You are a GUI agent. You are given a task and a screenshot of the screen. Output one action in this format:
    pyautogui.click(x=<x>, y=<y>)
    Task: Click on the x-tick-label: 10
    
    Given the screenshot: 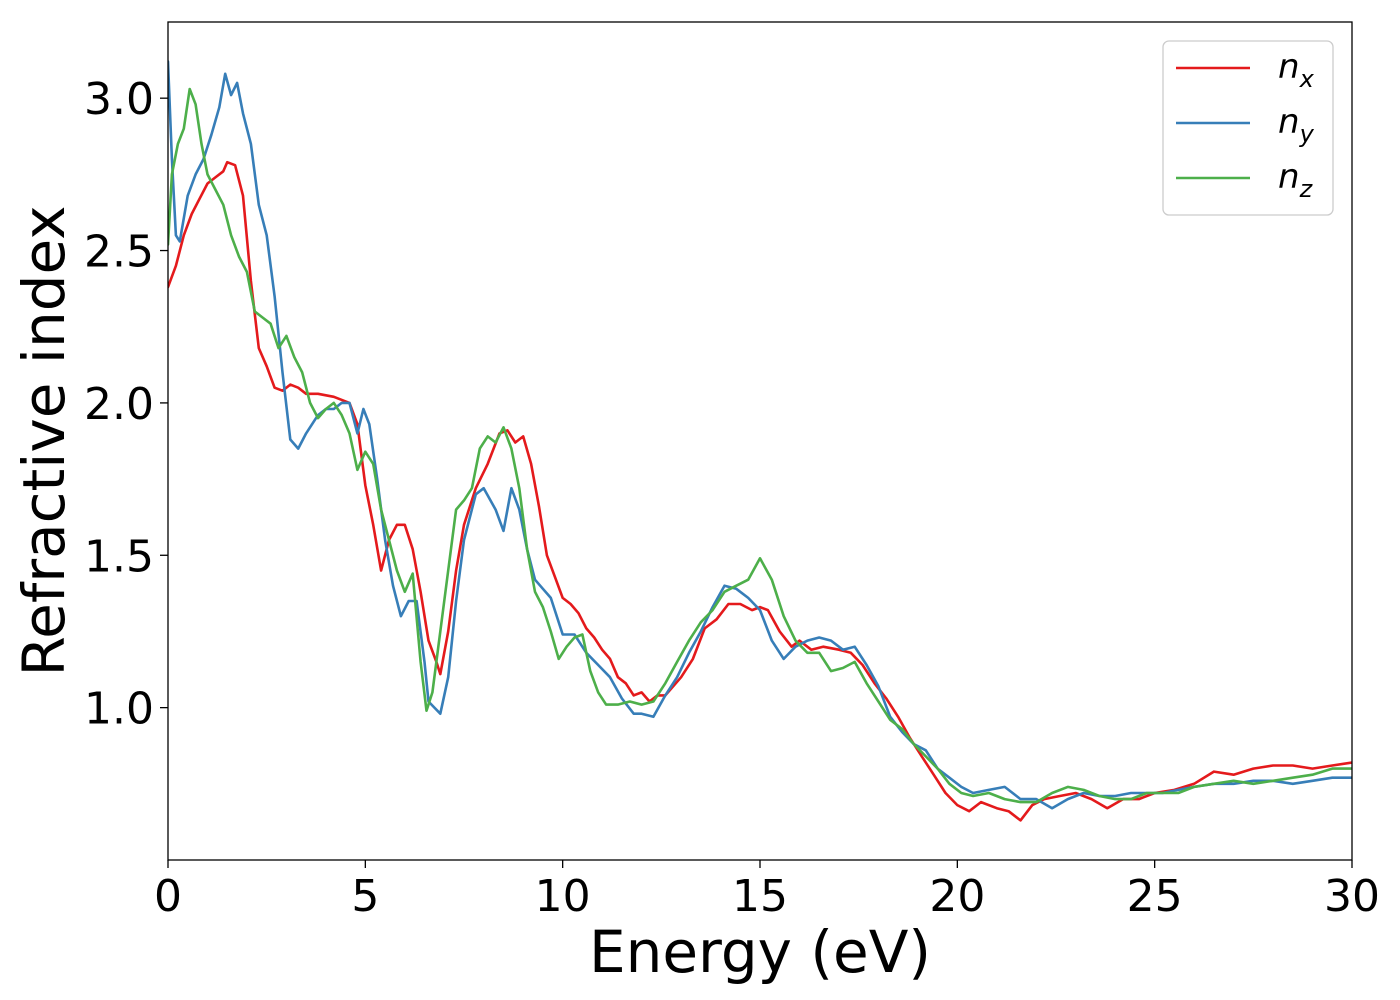 What is the action you would take?
    pyautogui.click(x=563, y=896)
    